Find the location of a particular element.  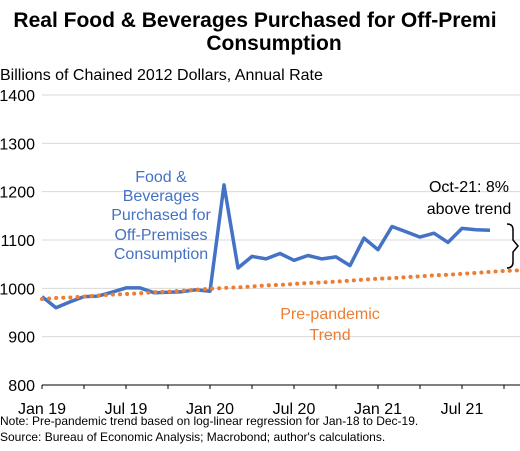

y-tick-label: 1300 is located at coordinates (17, 144).